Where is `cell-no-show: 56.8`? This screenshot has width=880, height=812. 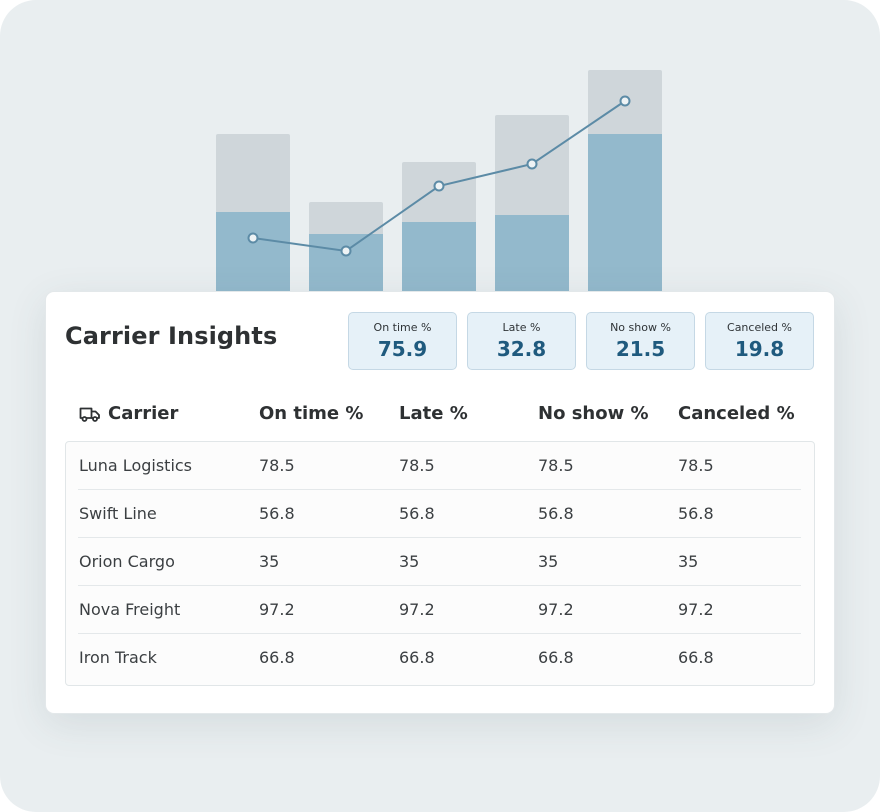 cell-no-show: 56.8 is located at coordinates (556, 513).